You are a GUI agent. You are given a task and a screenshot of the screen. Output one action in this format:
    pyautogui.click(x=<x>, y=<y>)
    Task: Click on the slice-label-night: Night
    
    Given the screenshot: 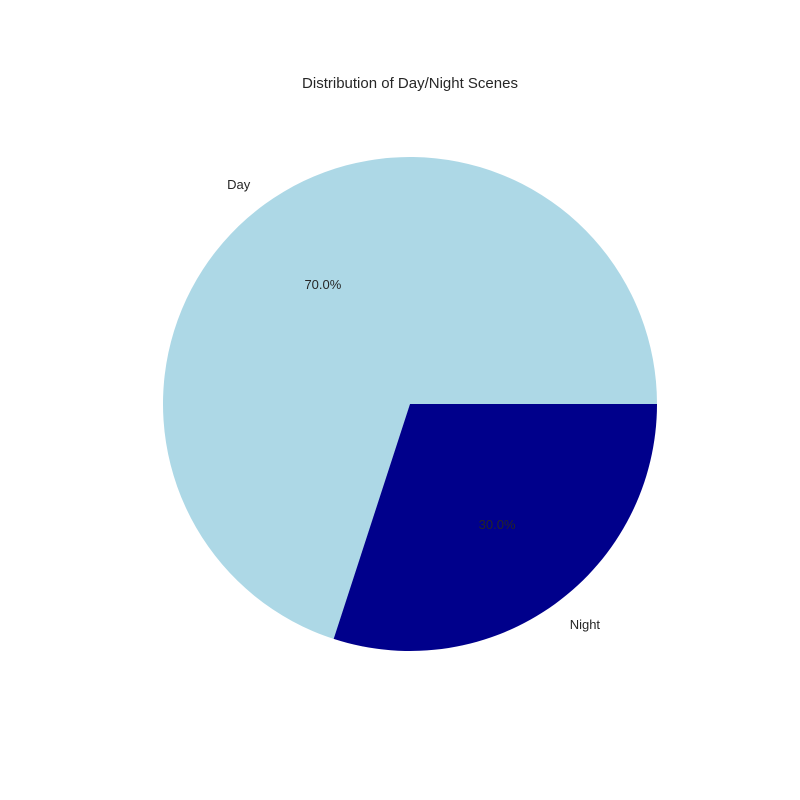 What is the action you would take?
    pyautogui.click(x=585, y=624)
    